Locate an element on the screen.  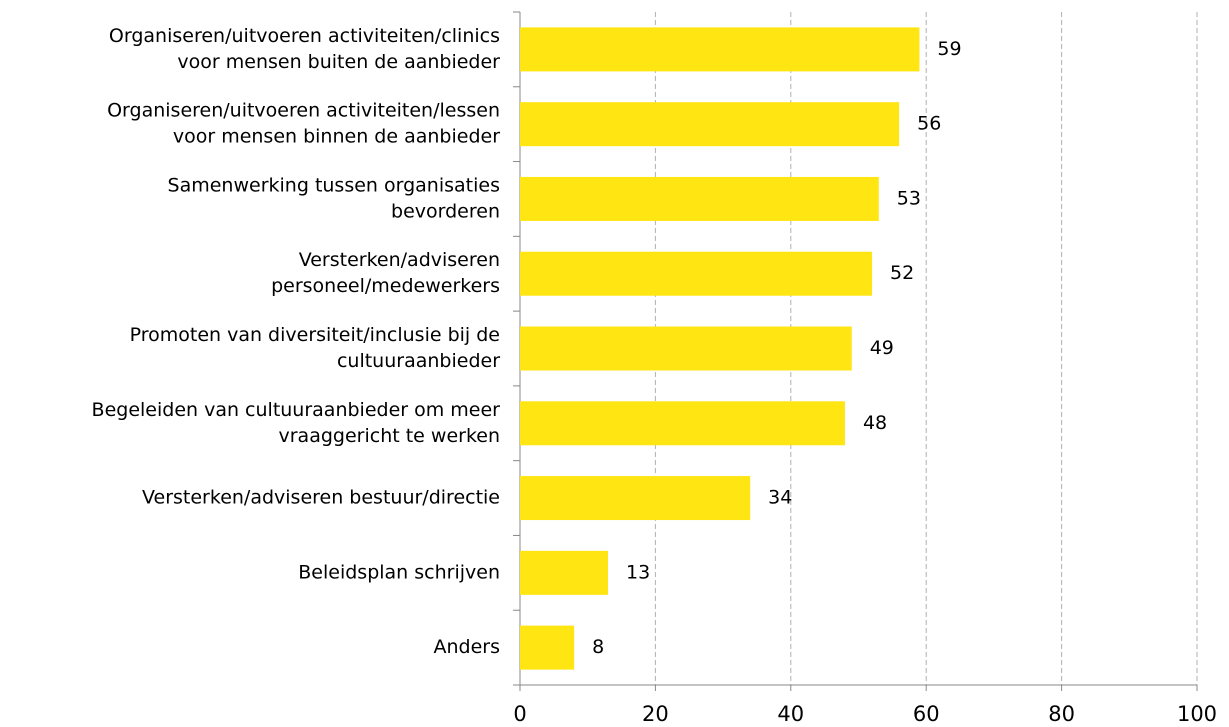
x-tick-label: 100 is located at coordinates (1197, 714).